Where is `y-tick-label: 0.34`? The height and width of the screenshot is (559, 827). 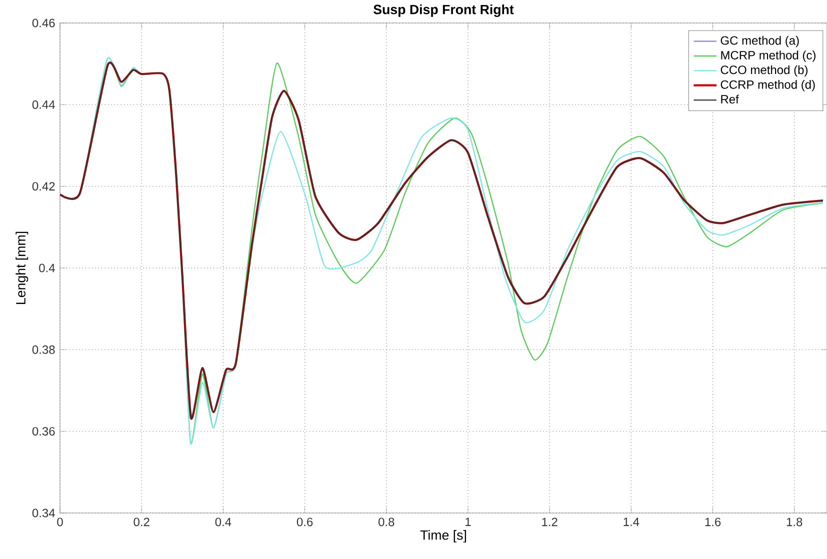 y-tick-label: 0.34 is located at coordinates (43, 513).